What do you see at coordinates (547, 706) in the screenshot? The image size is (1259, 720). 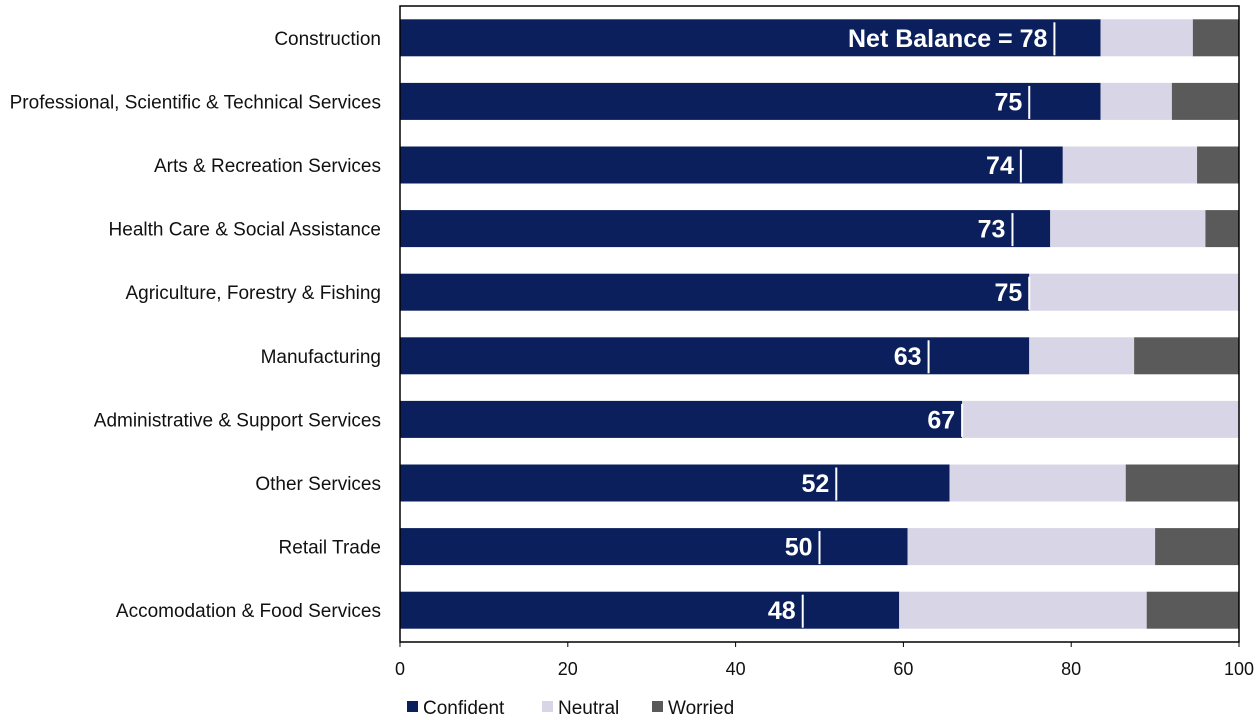 I see `legend-swatch-neutral` at bounding box center [547, 706].